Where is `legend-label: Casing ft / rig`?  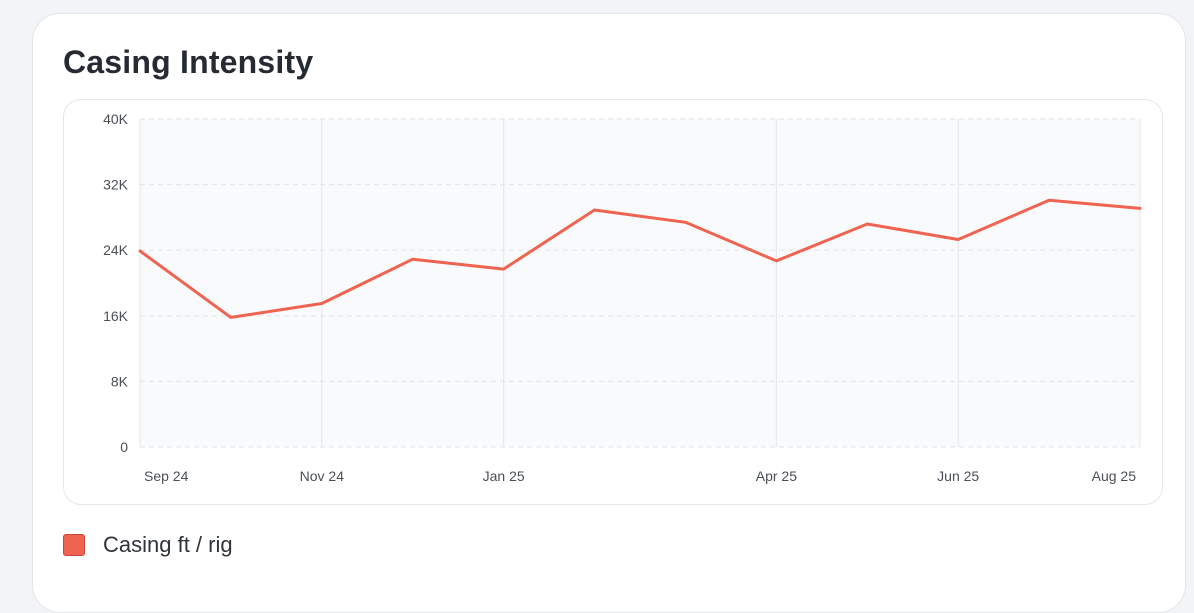
legend-label: Casing ft / rig is located at coordinates (168, 544).